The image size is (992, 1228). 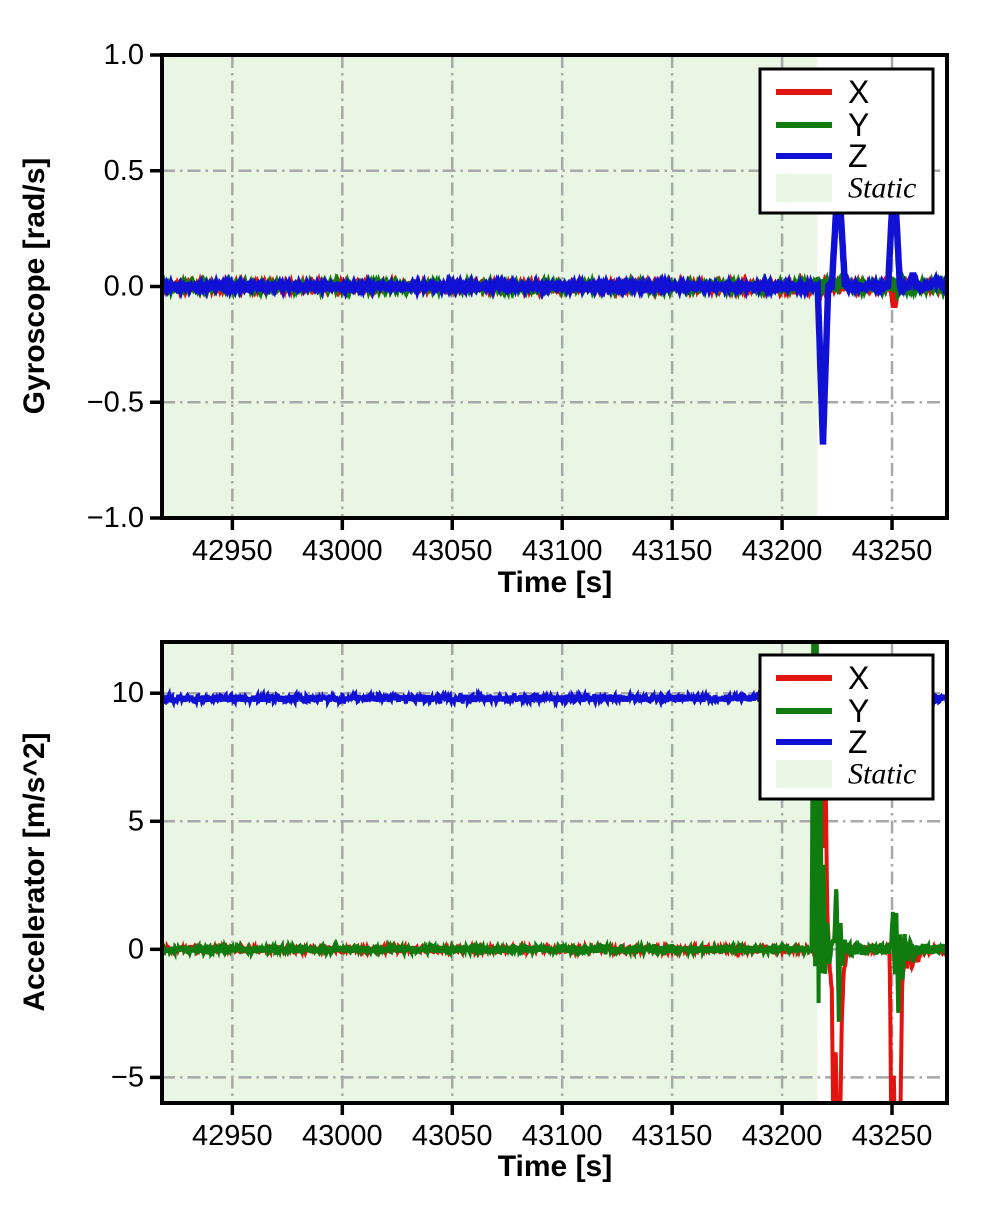 I want to click on y-tick-label-0: 0, so click(x=136, y=949).